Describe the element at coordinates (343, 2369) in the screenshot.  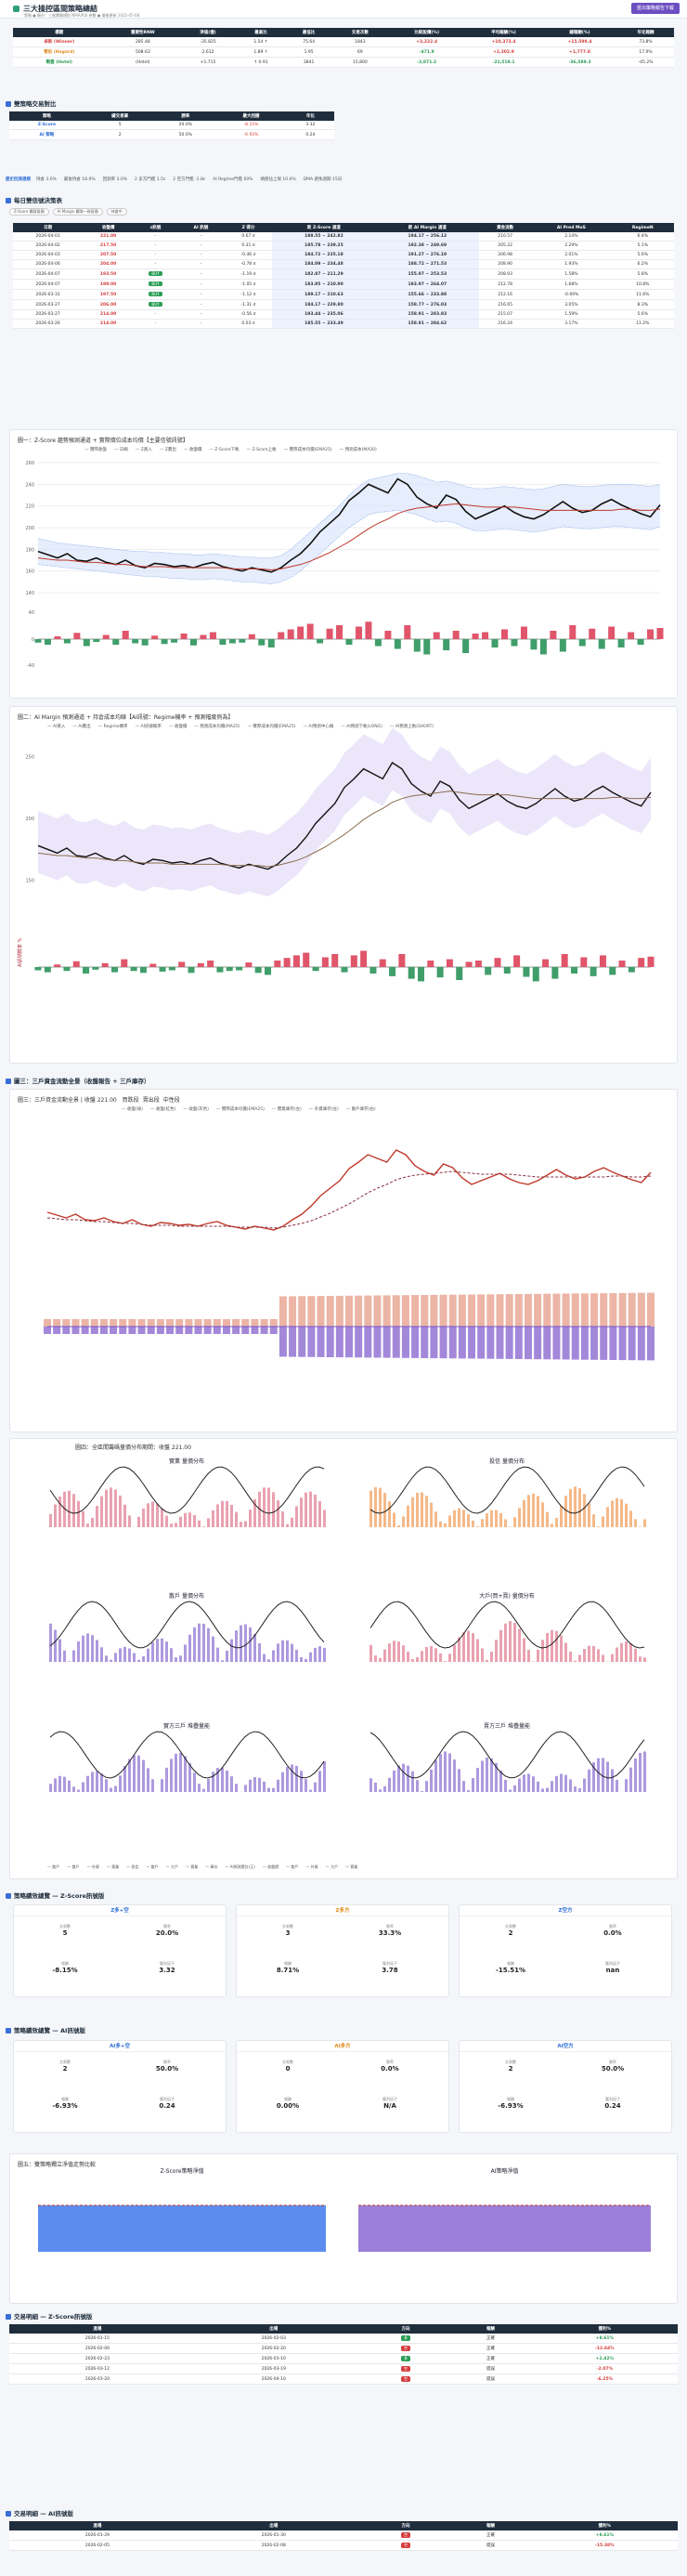
I see `ztrades-row: 2026-03-12 2026-03-19 空 錯誤 -2.07%` at that location.